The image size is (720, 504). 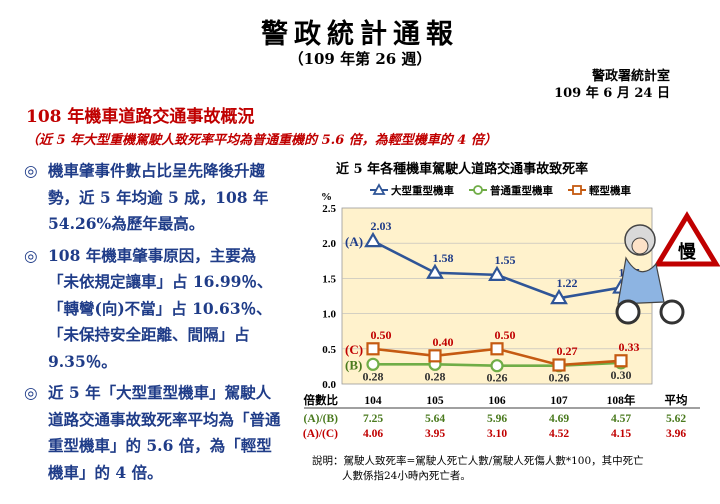 What do you see at coordinates (381, 226) in the screenshot?
I see `data-label: 2.03` at bounding box center [381, 226].